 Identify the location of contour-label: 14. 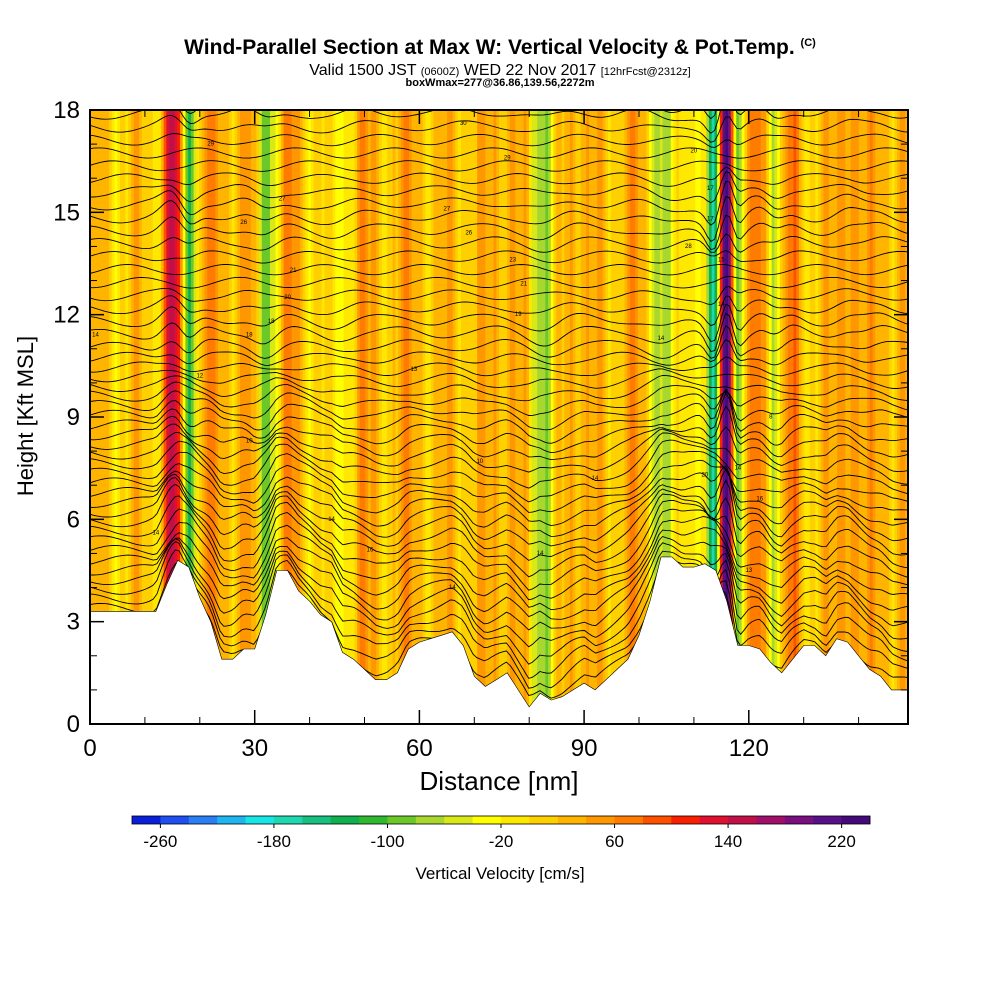
(156, 534).